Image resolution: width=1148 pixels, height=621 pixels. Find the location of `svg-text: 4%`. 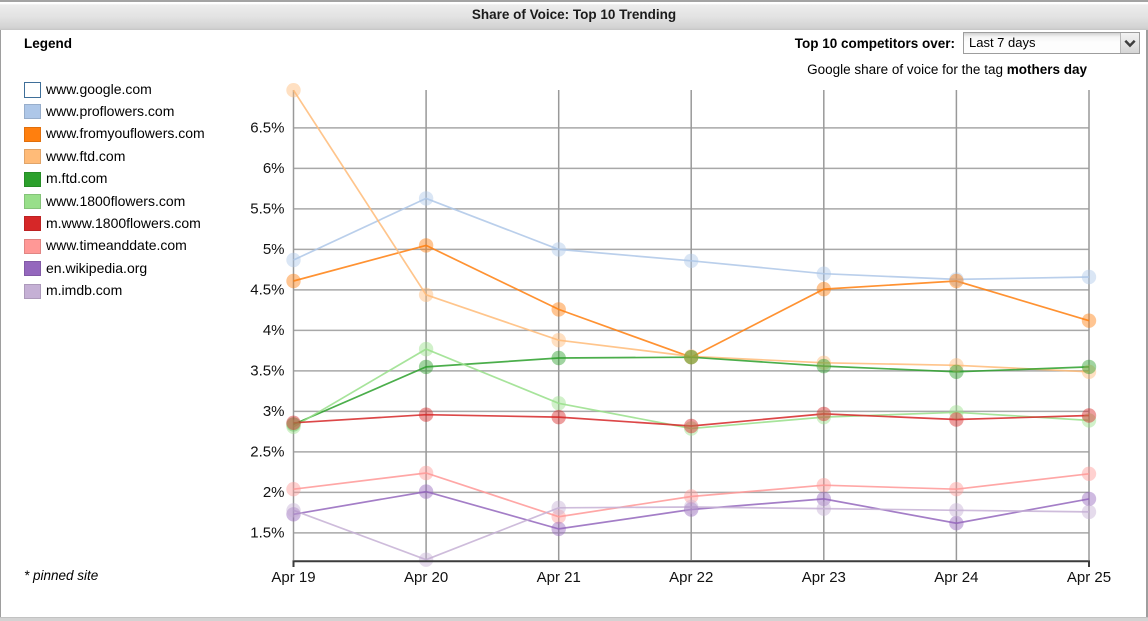

svg-text: 4% is located at coordinates (274, 330).